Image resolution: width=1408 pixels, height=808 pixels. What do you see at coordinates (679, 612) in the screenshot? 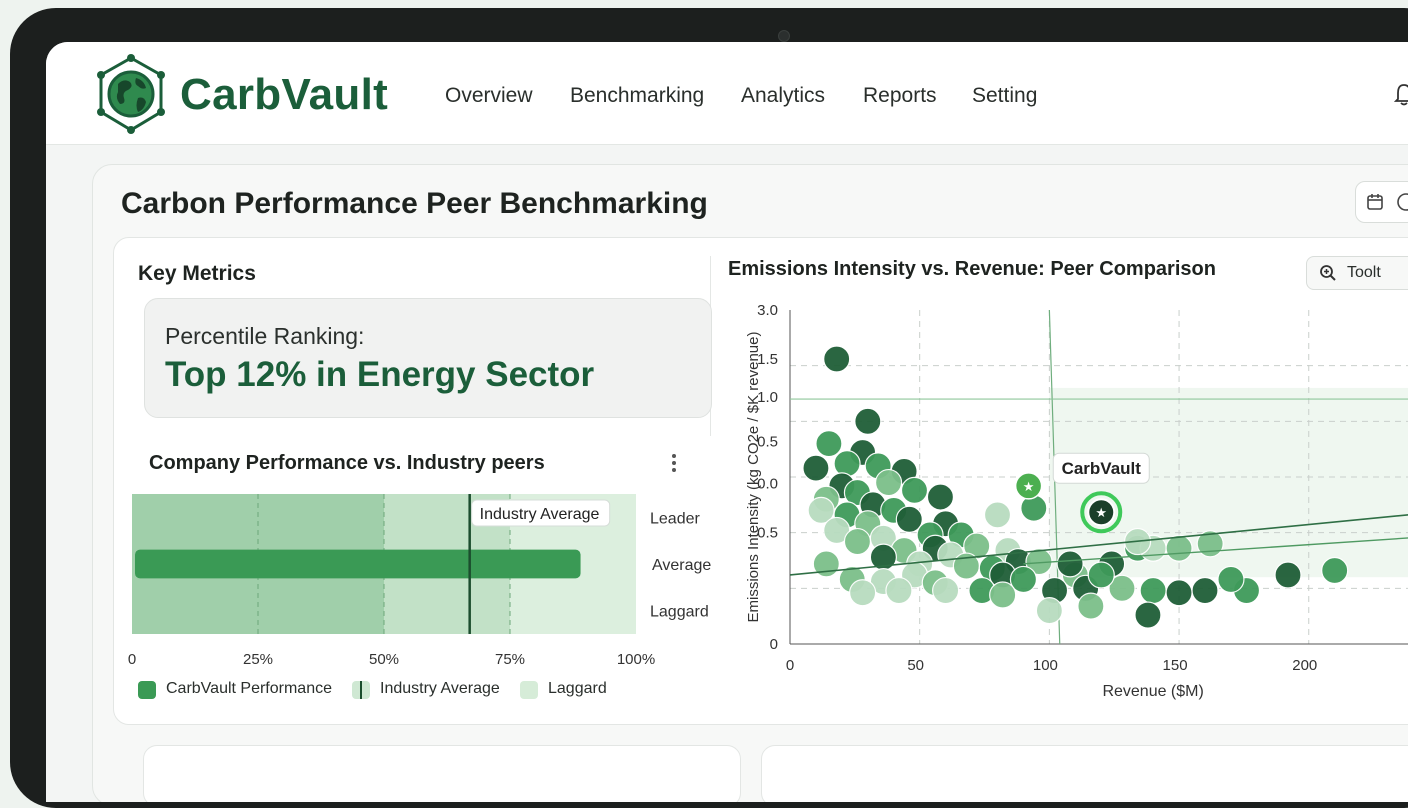
I see `category-label-laggard: Laggard` at bounding box center [679, 612].